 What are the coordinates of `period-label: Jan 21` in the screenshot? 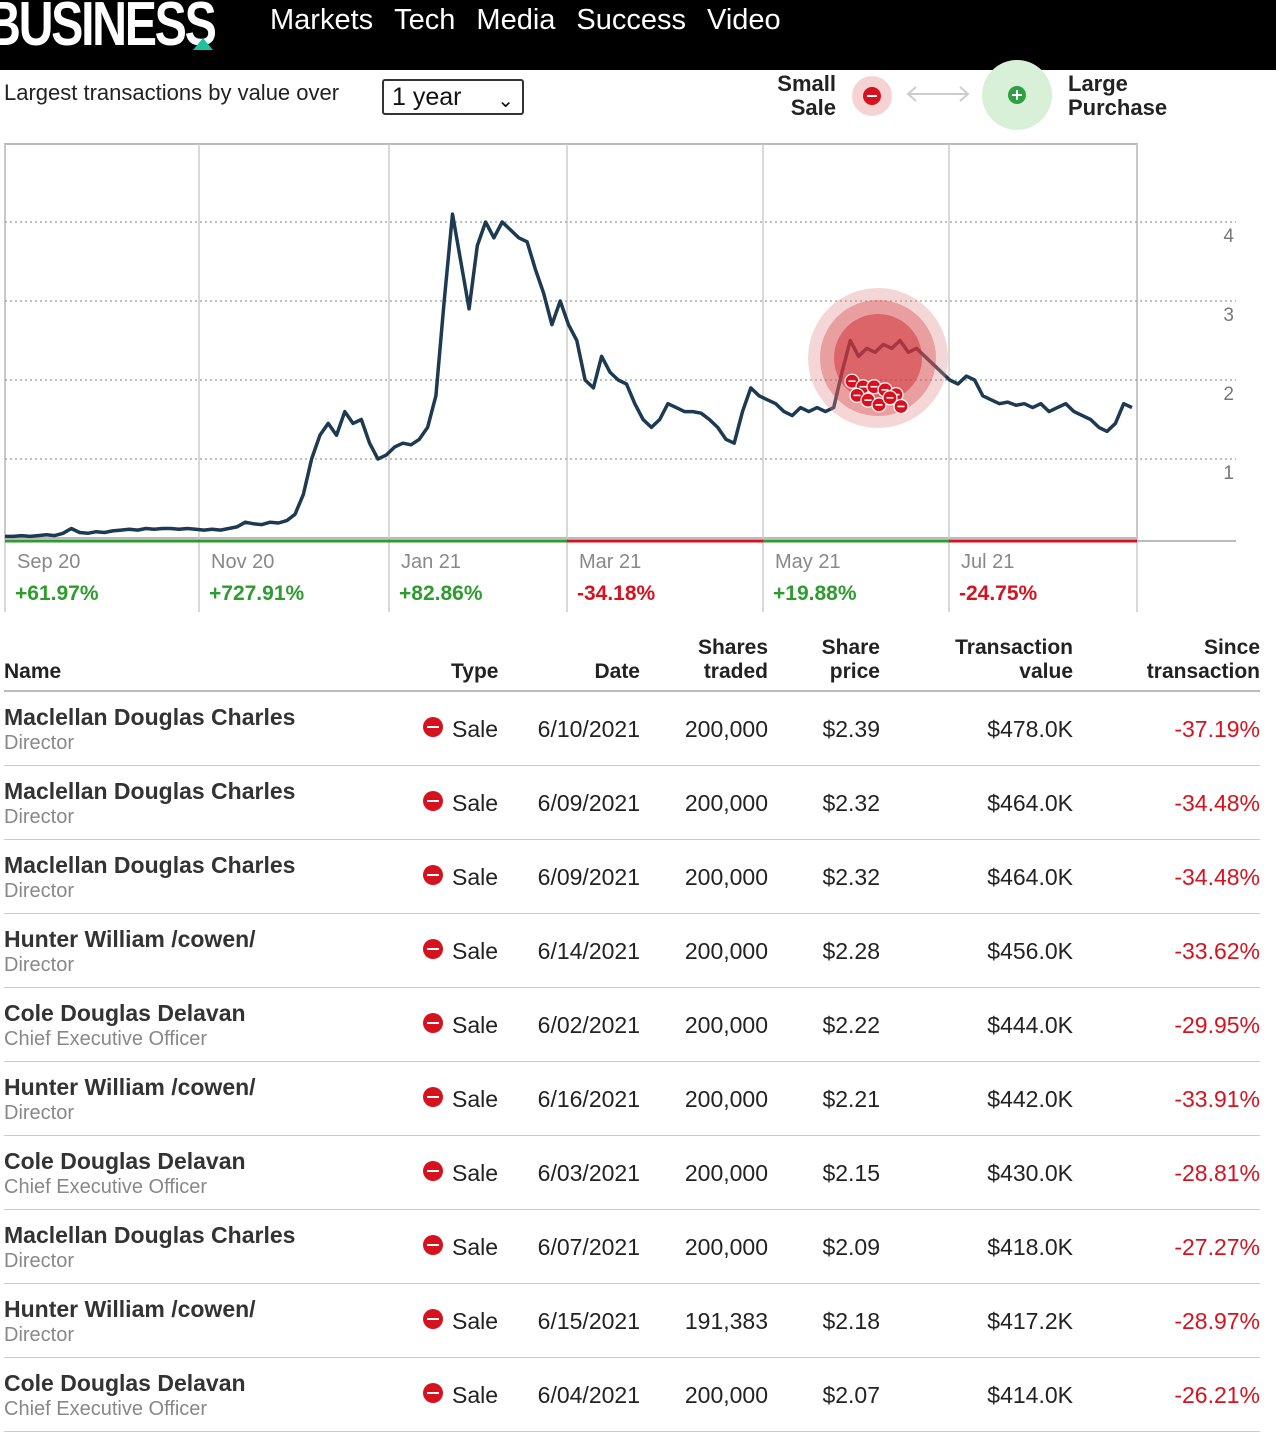 It's located at (431, 562).